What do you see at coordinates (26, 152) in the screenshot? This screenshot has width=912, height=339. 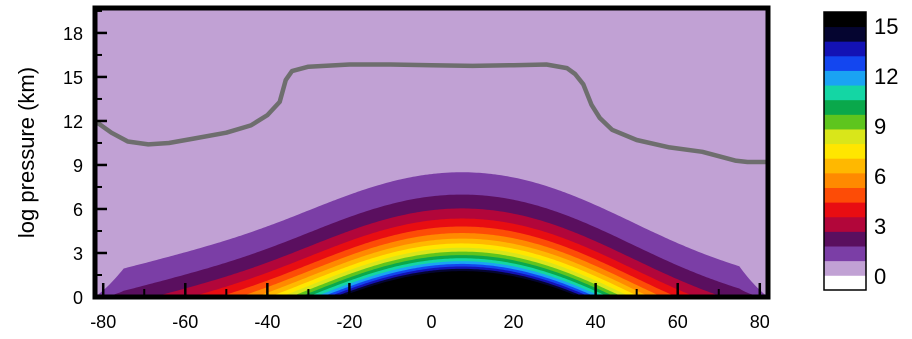 I see `y-axis-title: log pressure (km)` at bounding box center [26, 152].